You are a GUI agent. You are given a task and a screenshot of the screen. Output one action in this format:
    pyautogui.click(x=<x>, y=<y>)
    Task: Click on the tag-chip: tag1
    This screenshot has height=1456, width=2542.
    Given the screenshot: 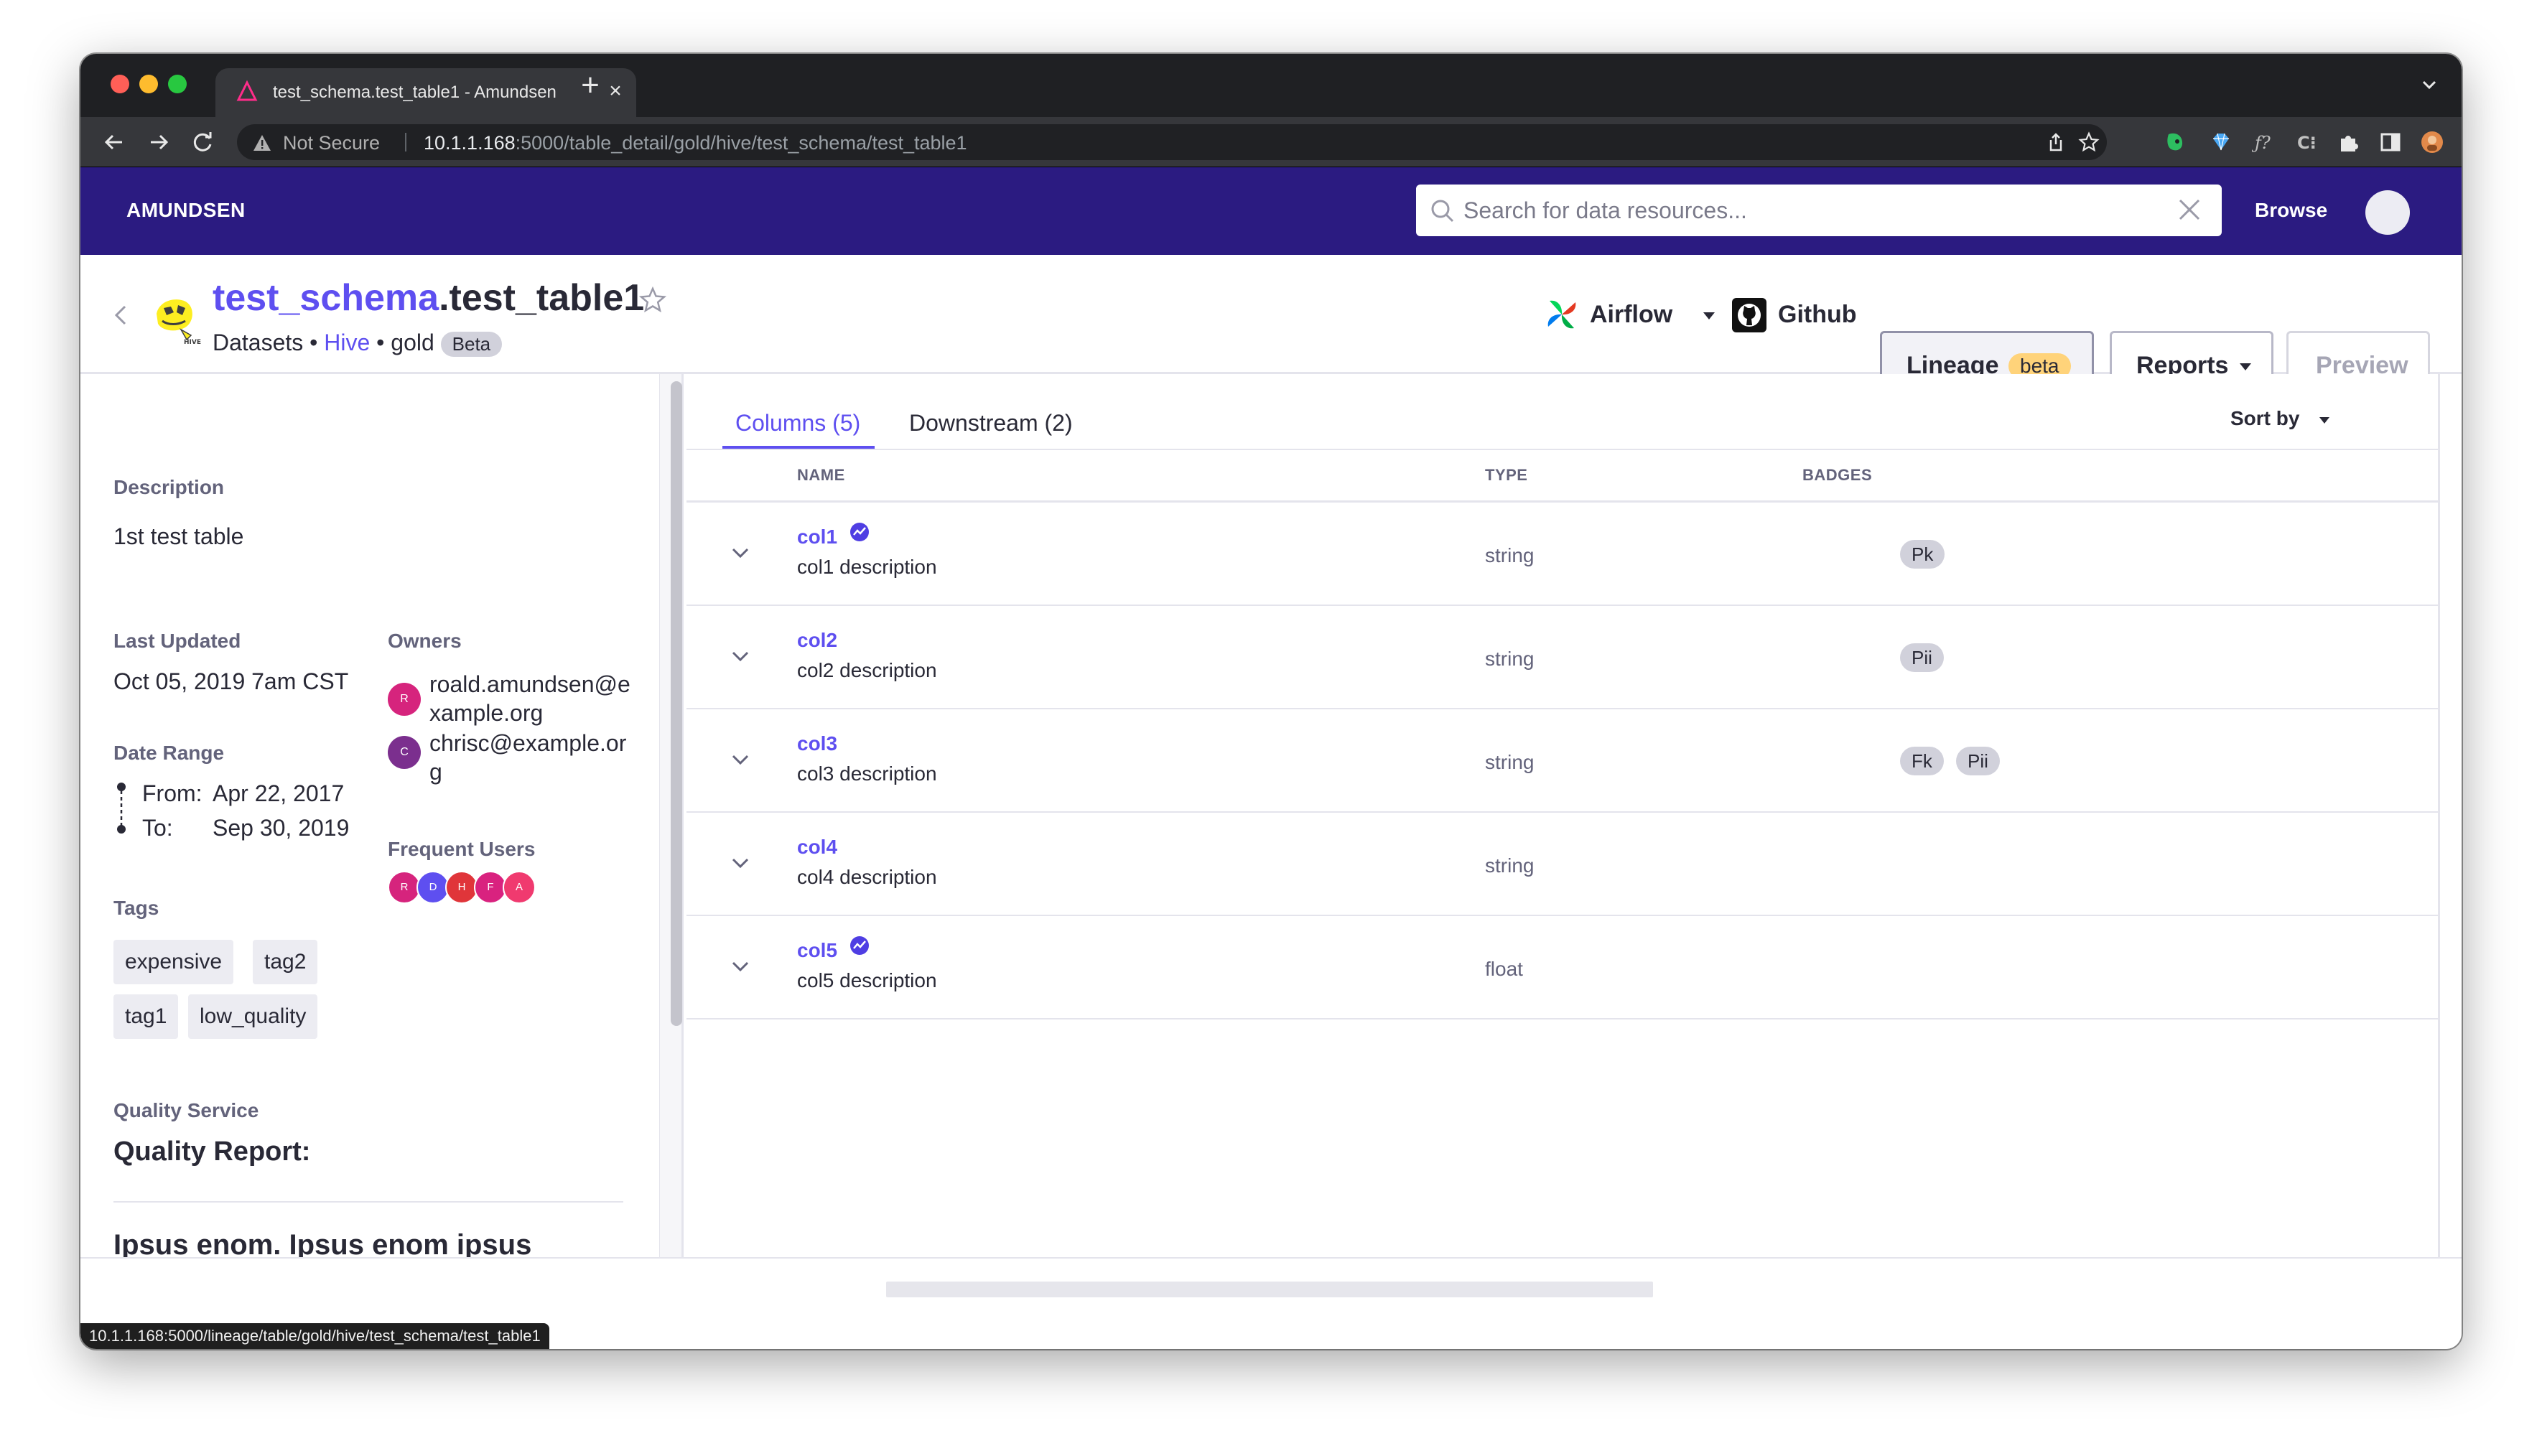 What is the action you would take?
    pyautogui.click(x=146, y=1016)
    